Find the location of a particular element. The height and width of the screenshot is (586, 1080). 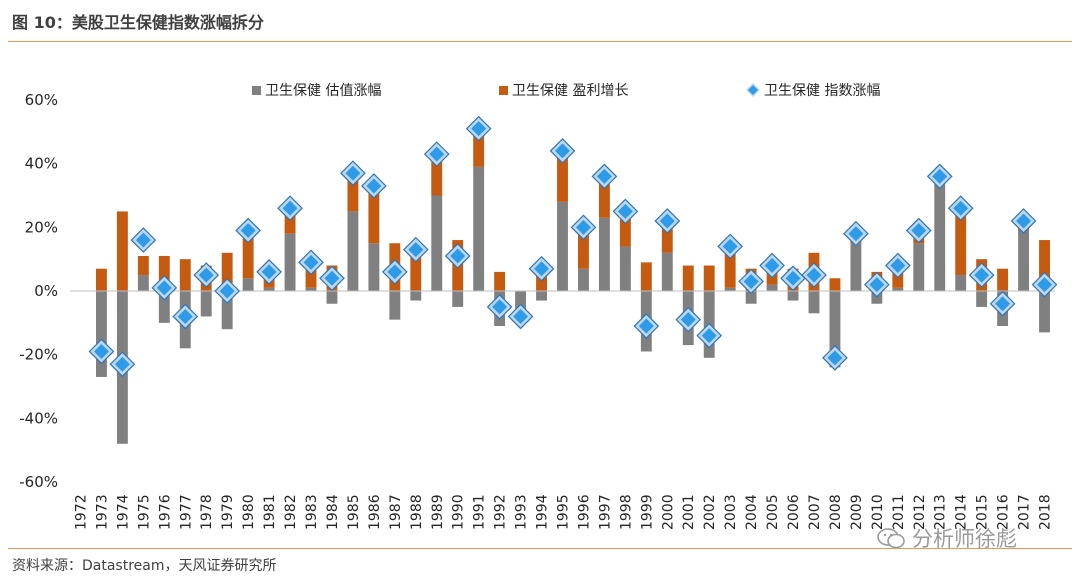

x-tick-label: 1990 is located at coordinates (459, 512).